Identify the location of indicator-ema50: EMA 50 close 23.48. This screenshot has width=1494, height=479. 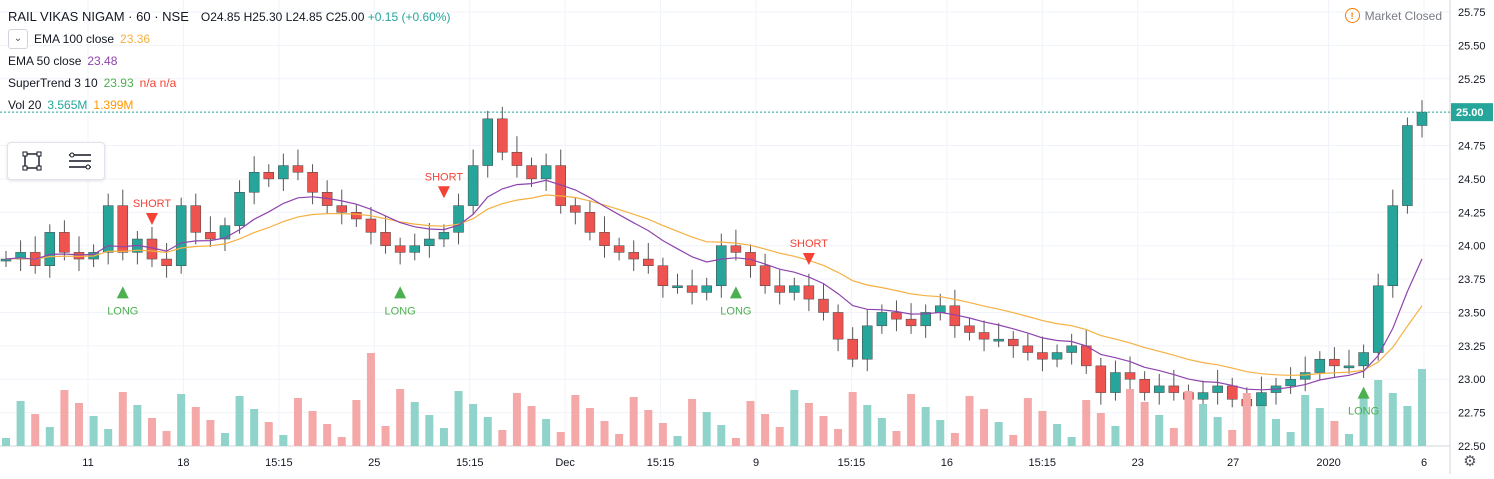
(229, 61).